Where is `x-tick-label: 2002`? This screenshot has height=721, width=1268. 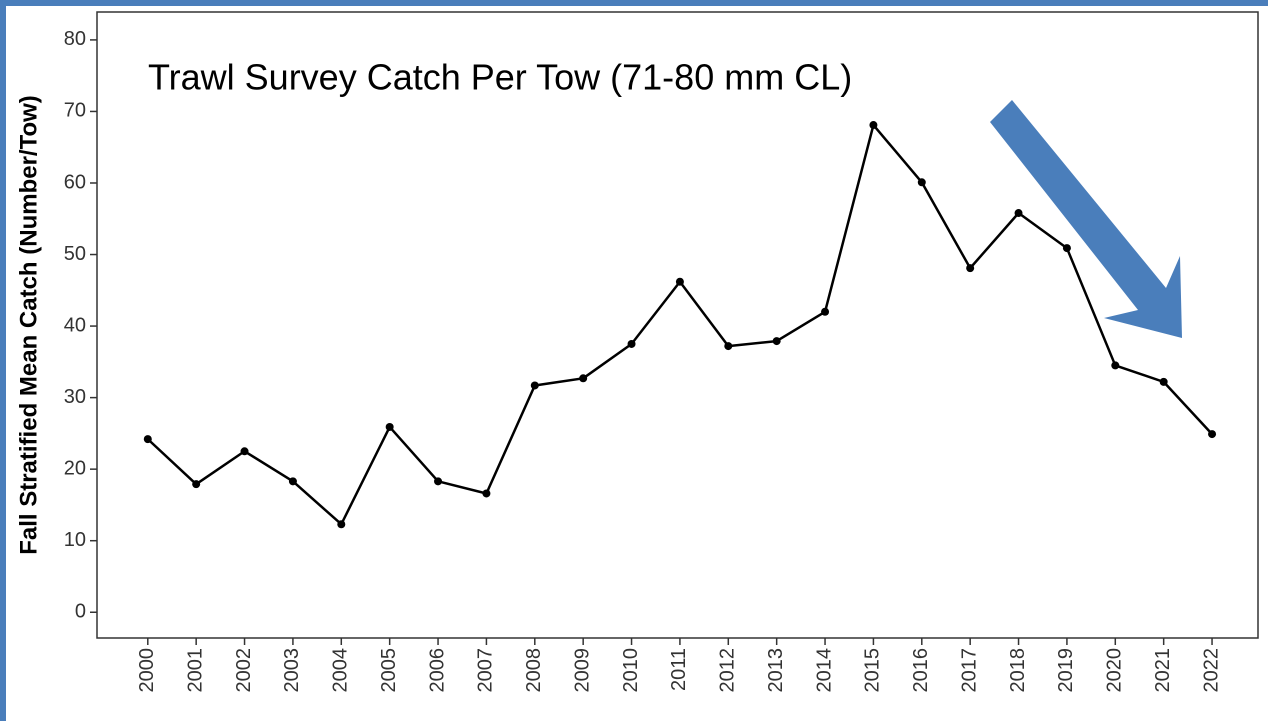 x-tick-label: 2002 is located at coordinates (244, 670).